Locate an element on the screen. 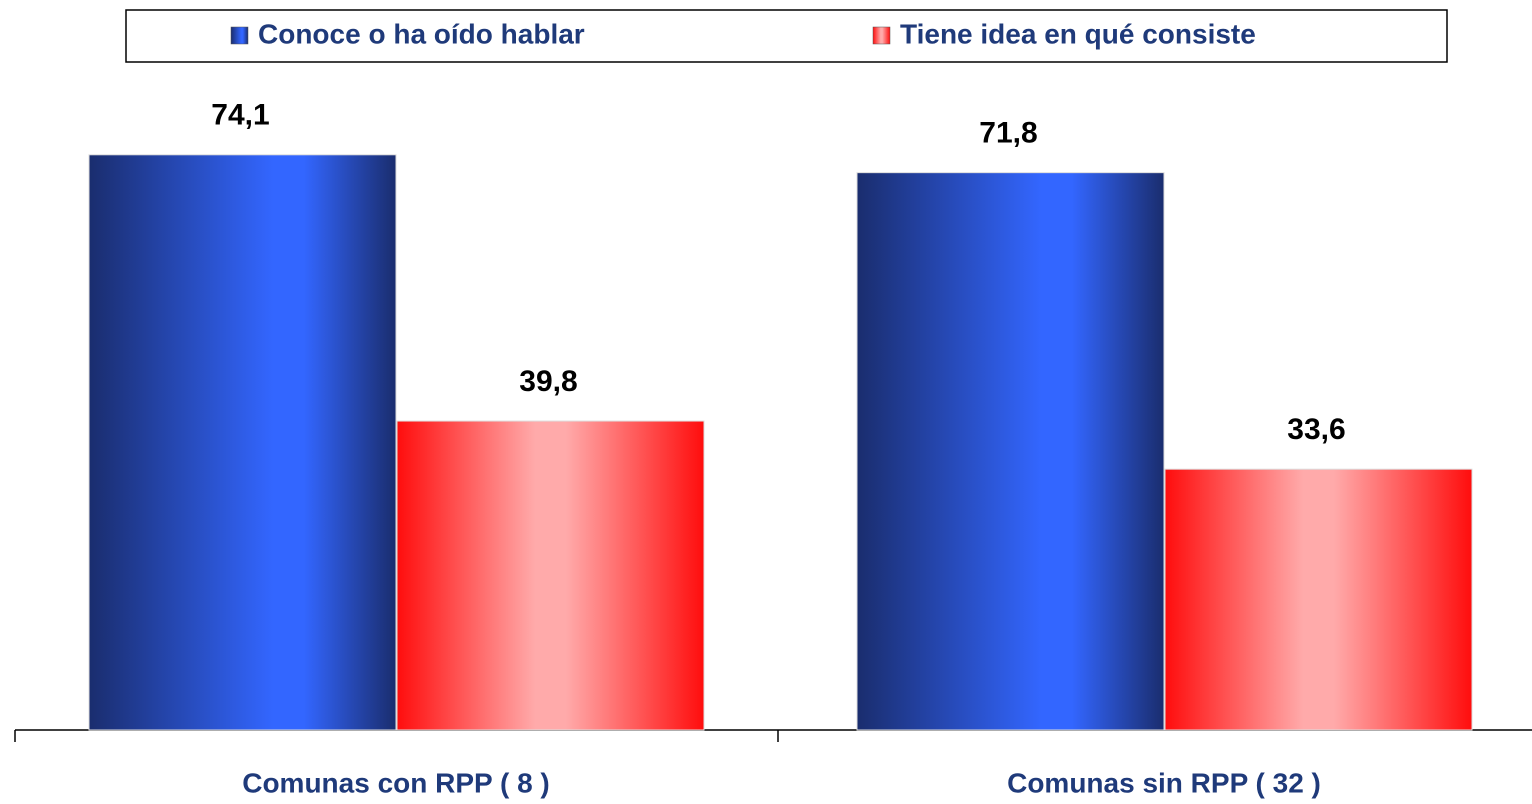  x-tick-label: Comunas sin RPP ( 32 ) is located at coordinates (1164, 782).